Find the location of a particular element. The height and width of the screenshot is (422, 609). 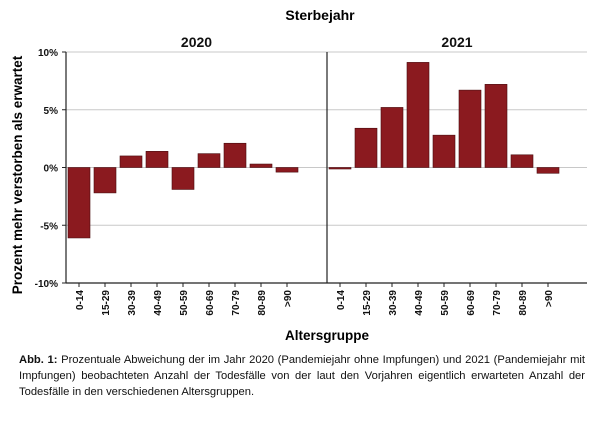

y-tick-label: 0% is located at coordinates (51, 169).